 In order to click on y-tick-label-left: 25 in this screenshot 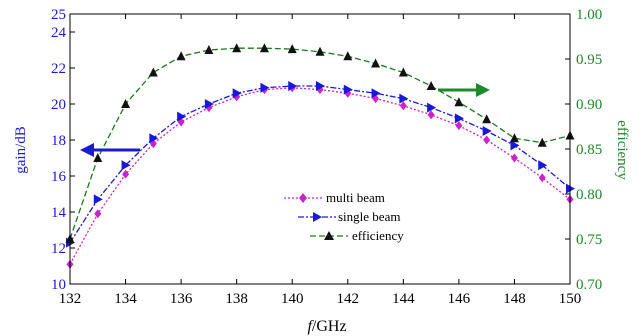, I will do `click(58, 15)`.